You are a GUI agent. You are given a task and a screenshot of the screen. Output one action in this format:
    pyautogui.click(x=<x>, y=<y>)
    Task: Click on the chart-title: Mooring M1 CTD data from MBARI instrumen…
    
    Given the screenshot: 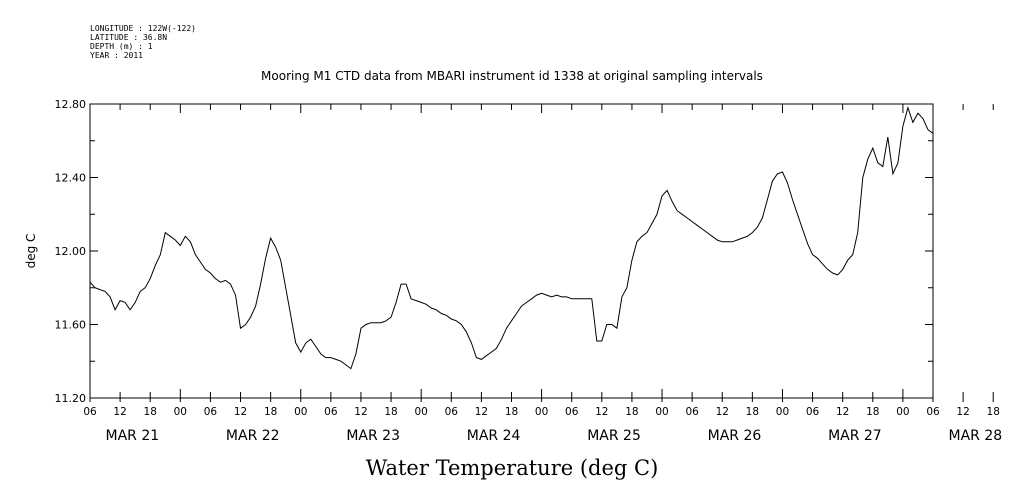 What is the action you would take?
    pyautogui.click(x=512, y=76)
    